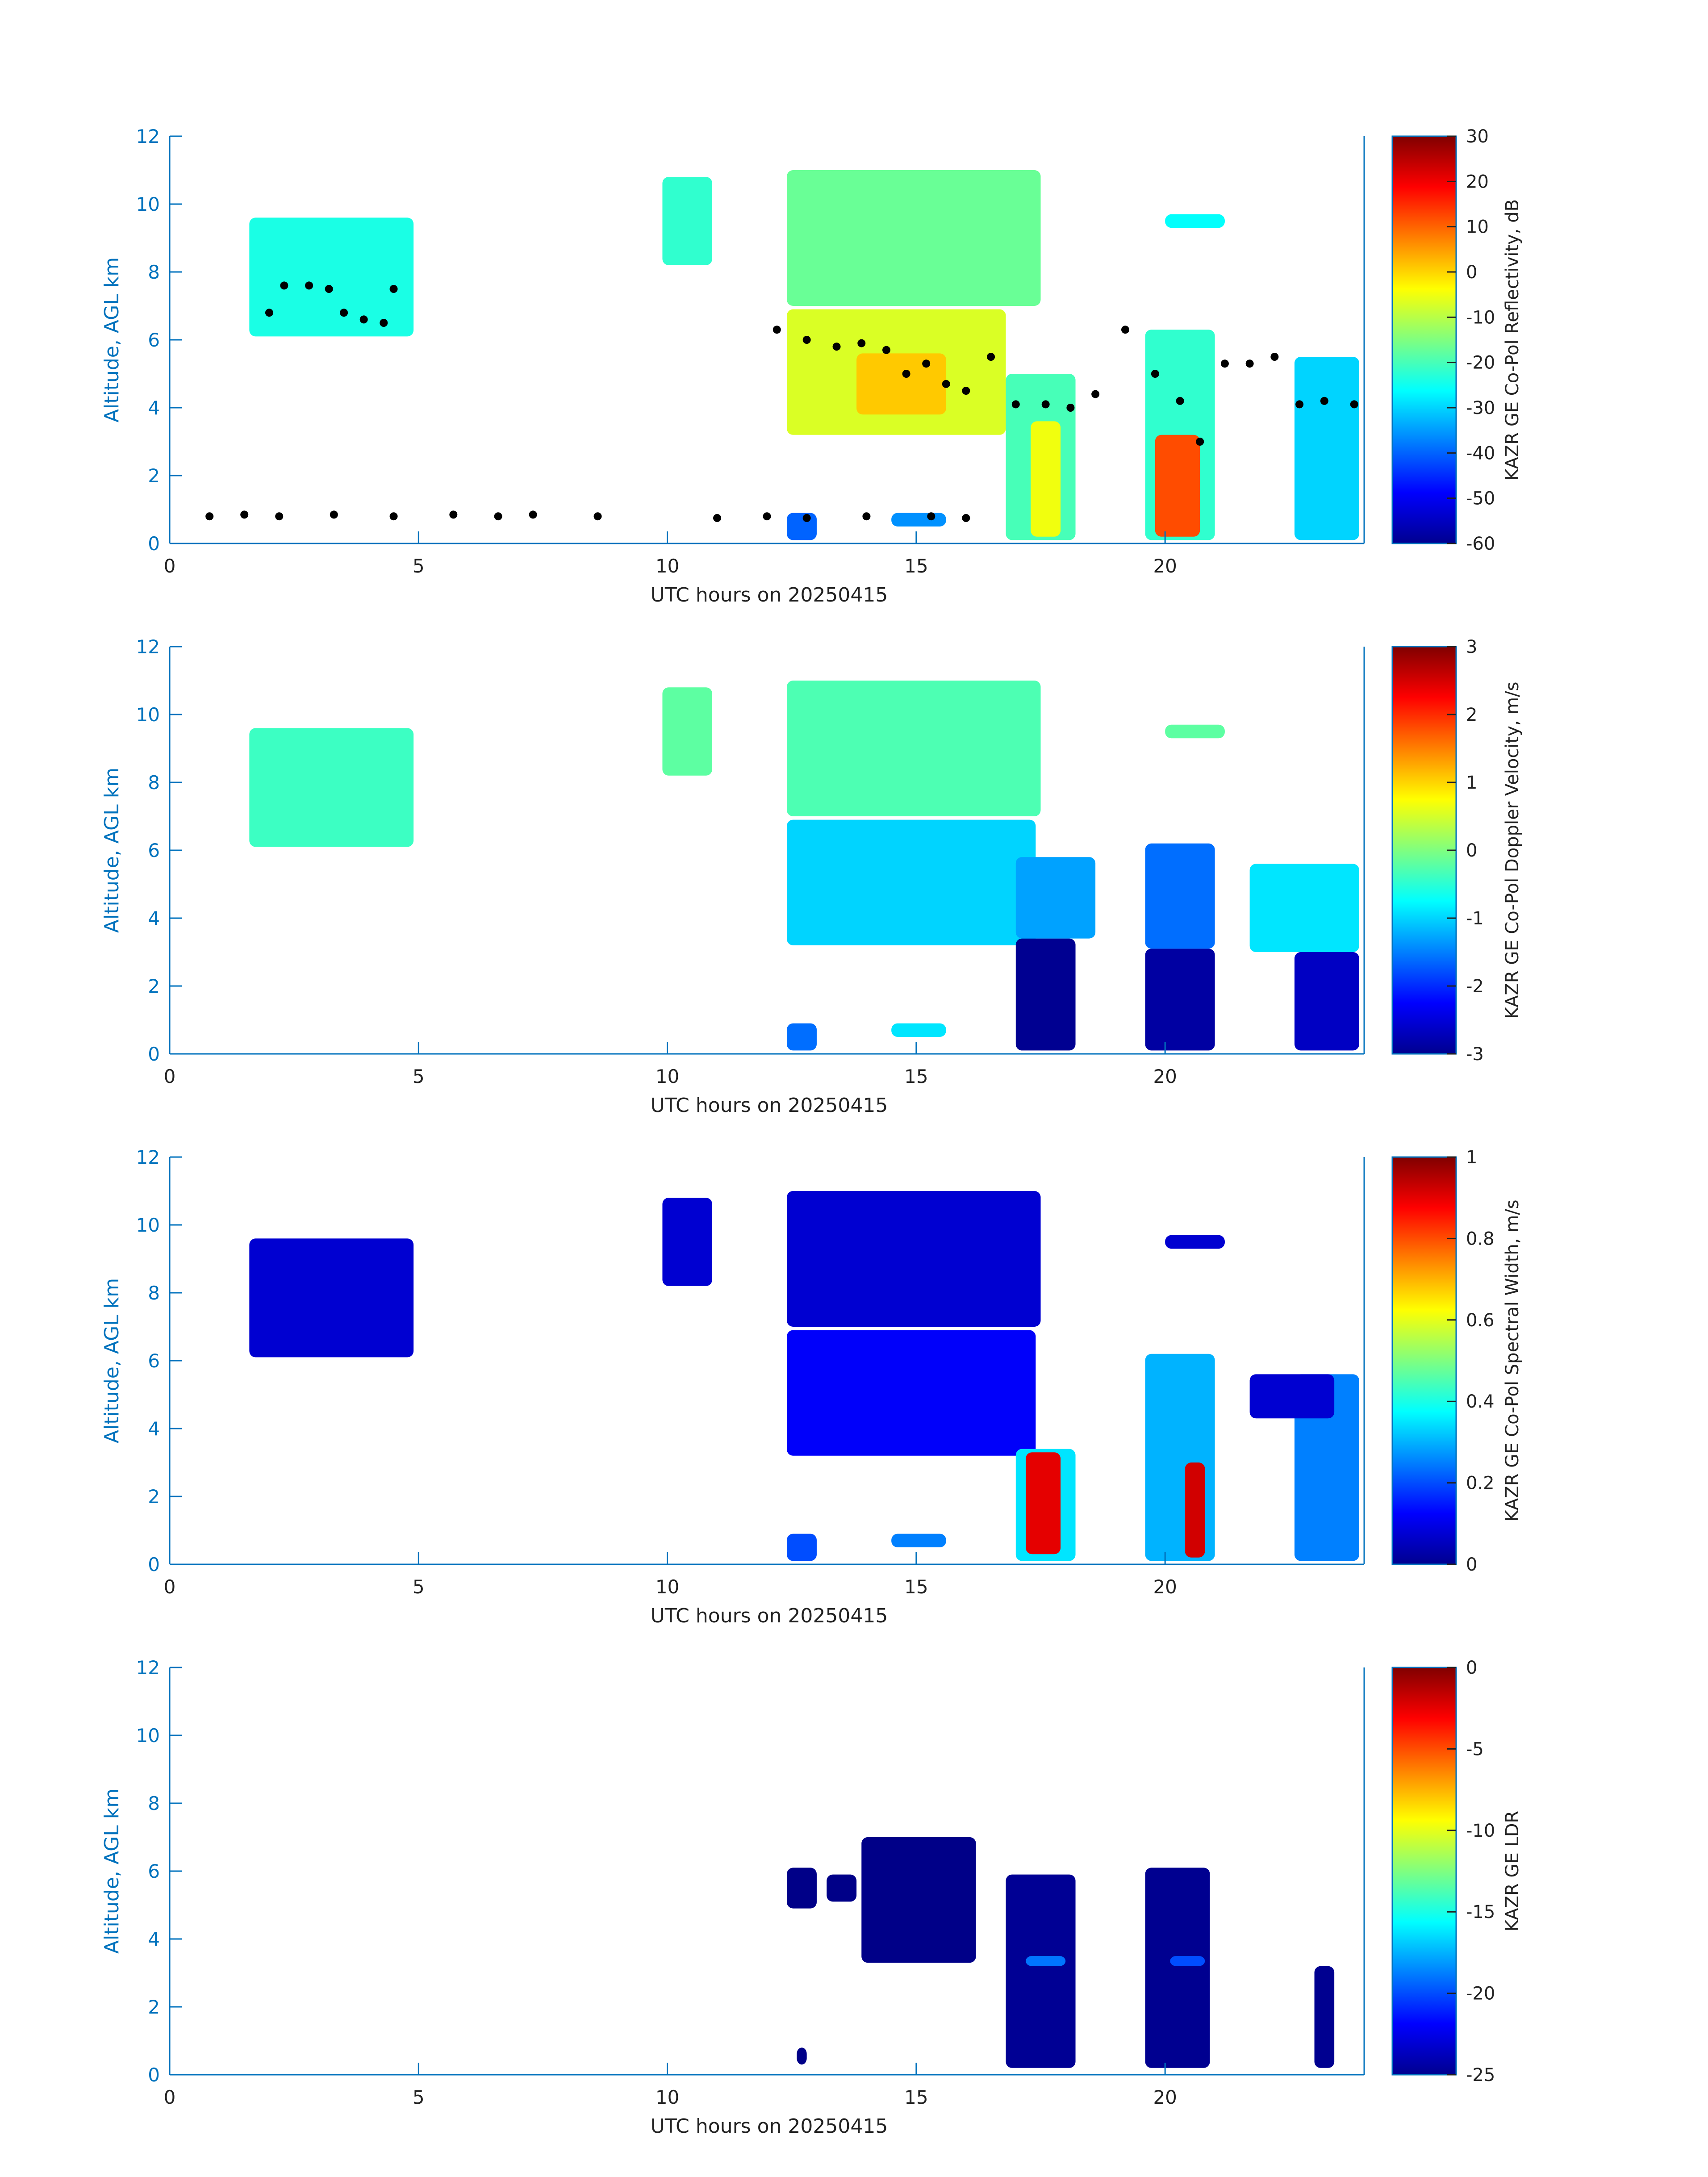 The image size is (1708, 2177). Describe the element at coordinates (1457, 1871) in the screenshot. I see `ldr-colorbar: -25 -20 -15 -10 -5 0 KAZR GE LDR` at that location.